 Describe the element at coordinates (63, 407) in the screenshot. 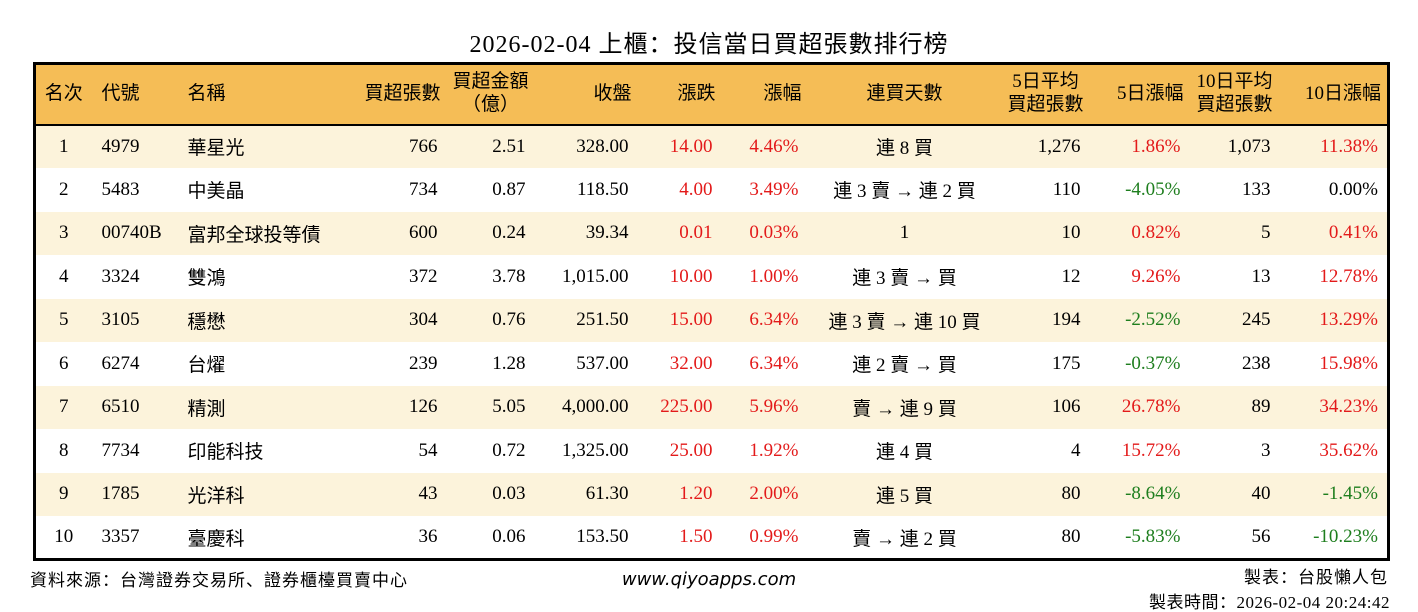

I see `cell-rank: 7` at that location.